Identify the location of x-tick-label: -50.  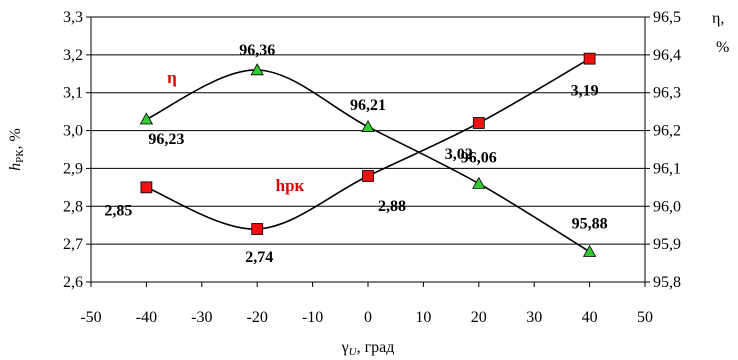
(90, 317).